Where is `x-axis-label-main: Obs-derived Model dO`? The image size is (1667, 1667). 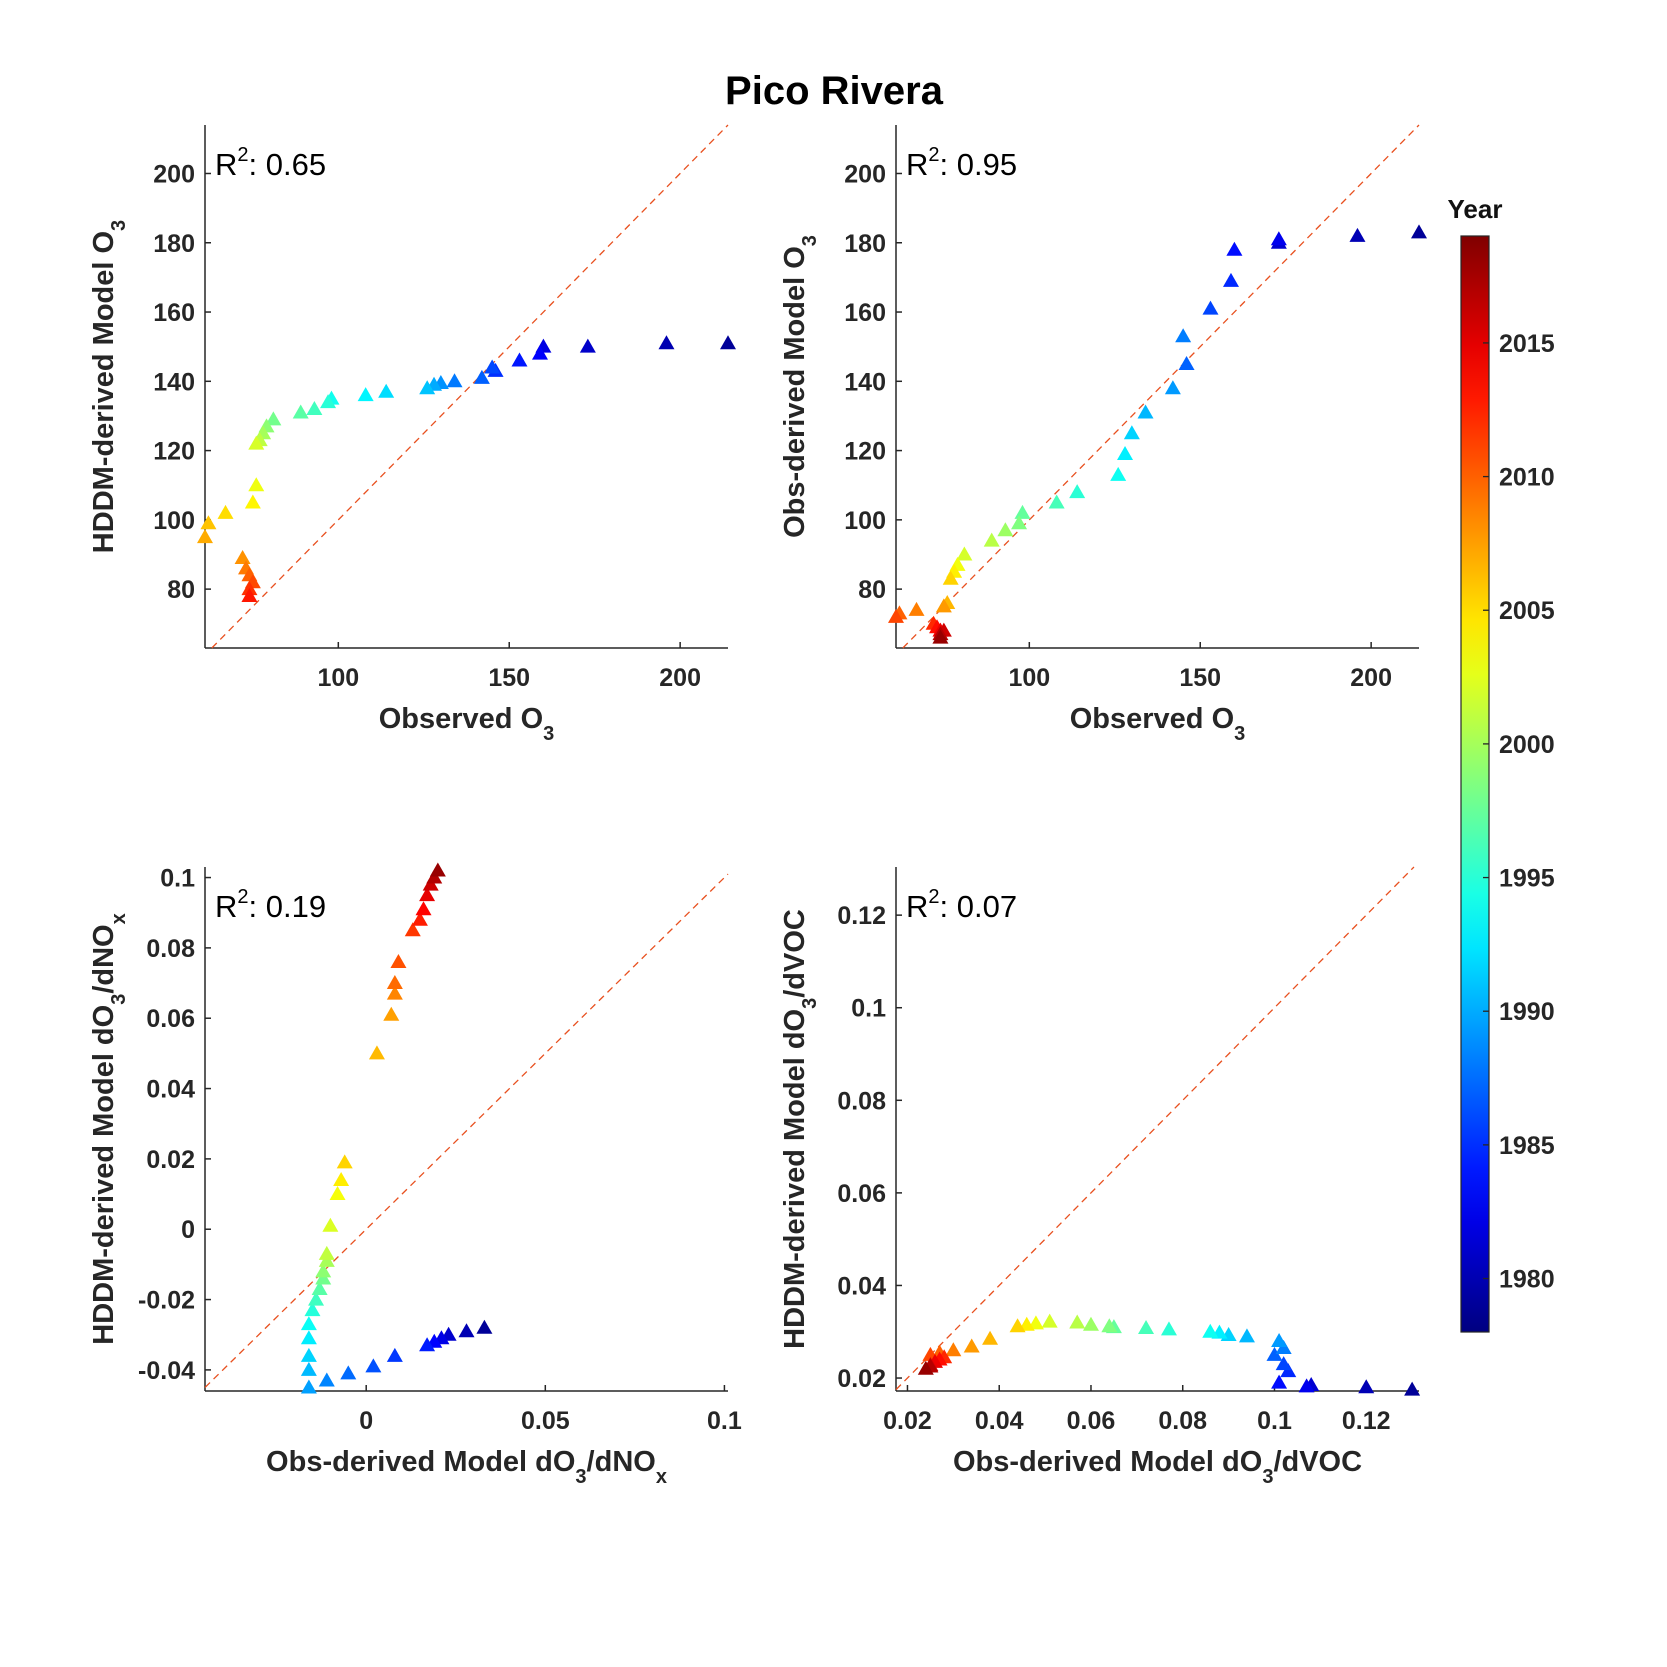
x-axis-label-main: Obs-derived Model dO is located at coordinates (1107, 1462).